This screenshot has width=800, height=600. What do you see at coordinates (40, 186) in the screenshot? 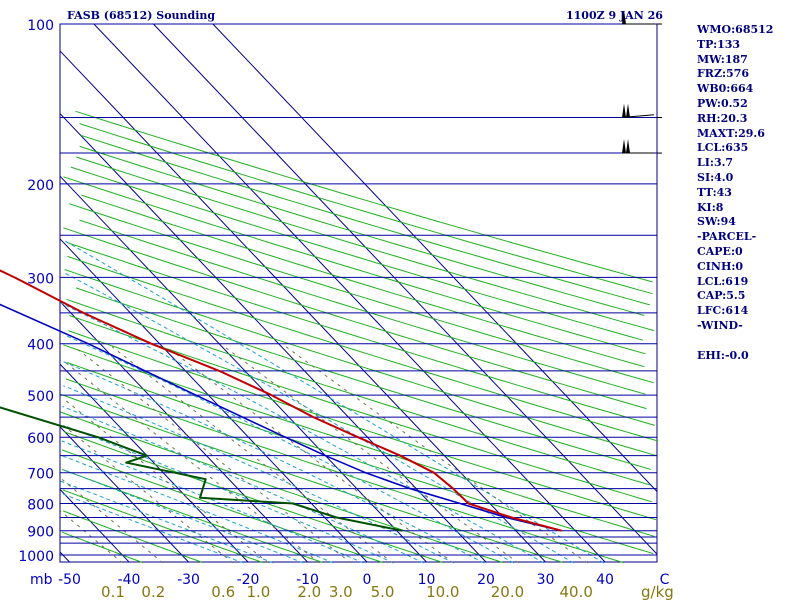
I see `pressure-tick-label: 200` at bounding box center [40, 186].